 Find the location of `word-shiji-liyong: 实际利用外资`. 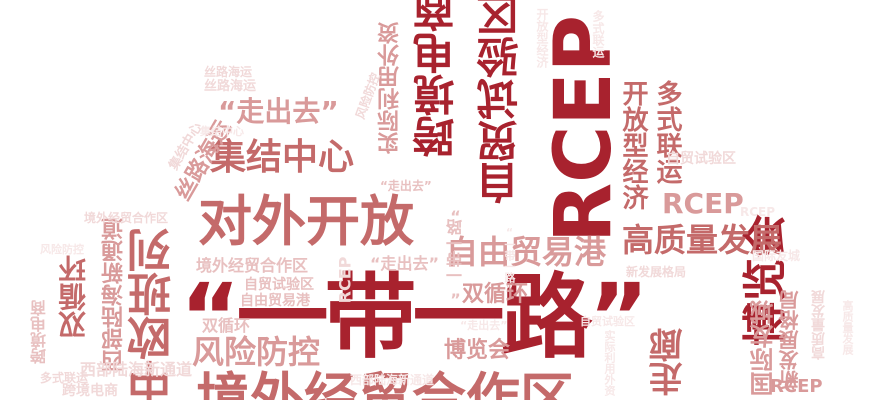

word-shiji-liyong: 实际利用外资 is located at coordinates (390, 88).